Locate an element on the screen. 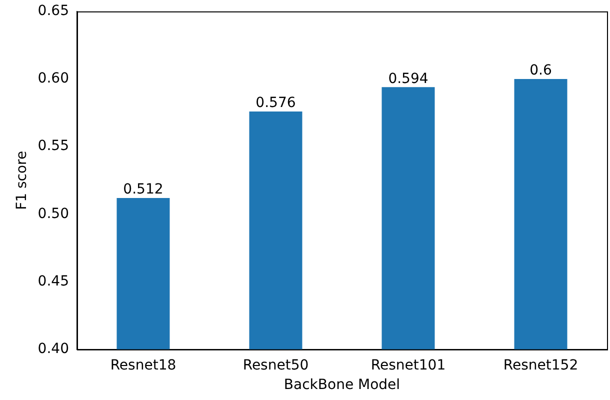 The width and height of the screenshot is (610, 400). x-tick-label: Resnet152 is located at coordinates (540, 365).